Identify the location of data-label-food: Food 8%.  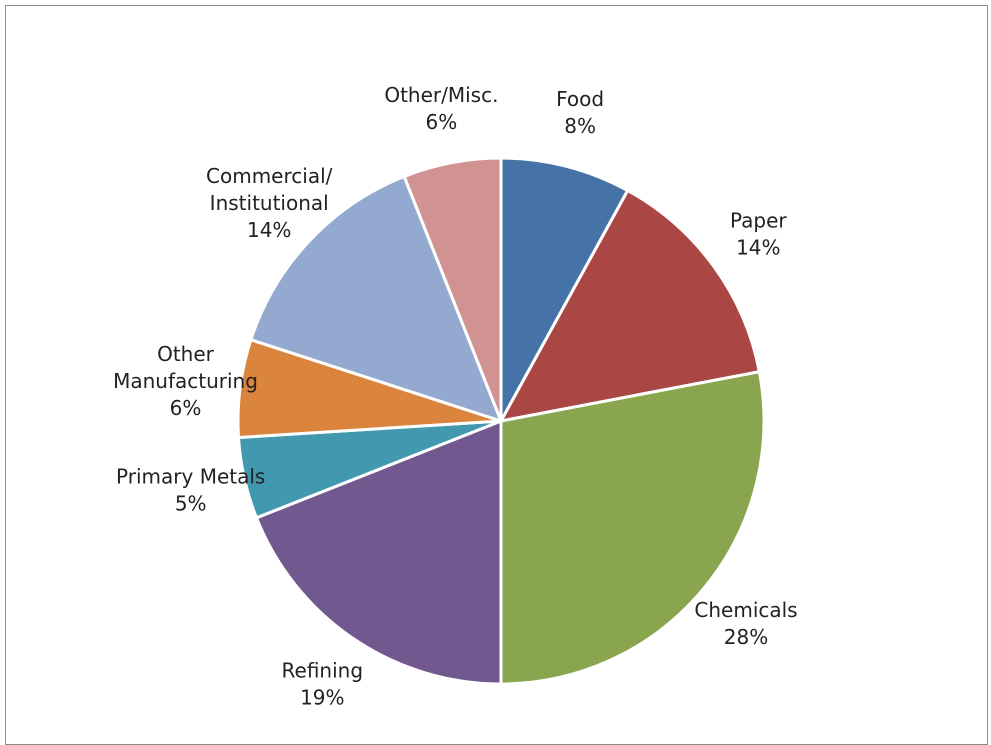
(580, 112).